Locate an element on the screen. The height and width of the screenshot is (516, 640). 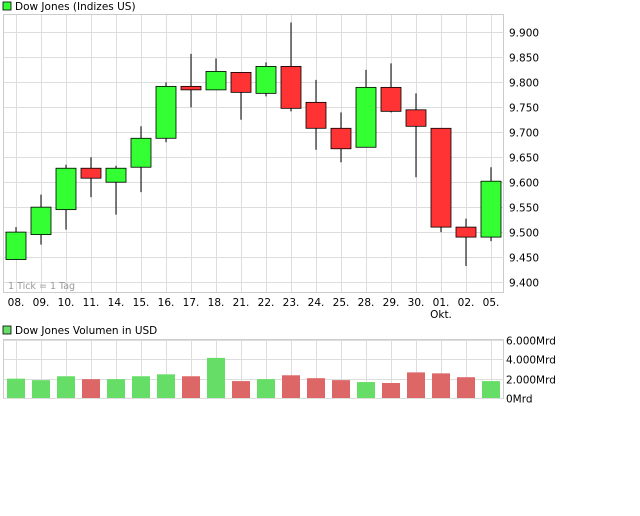
price-y-tick-label: 9.450 is located at coordinates (524, 259).